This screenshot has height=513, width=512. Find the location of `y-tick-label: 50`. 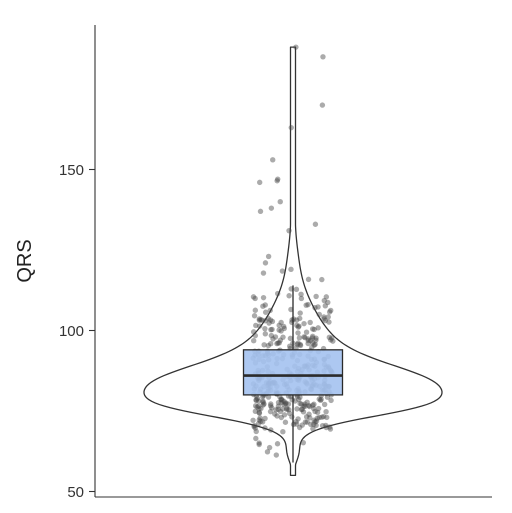

y-tick-label: 50 is located at coordinates (75, 492).